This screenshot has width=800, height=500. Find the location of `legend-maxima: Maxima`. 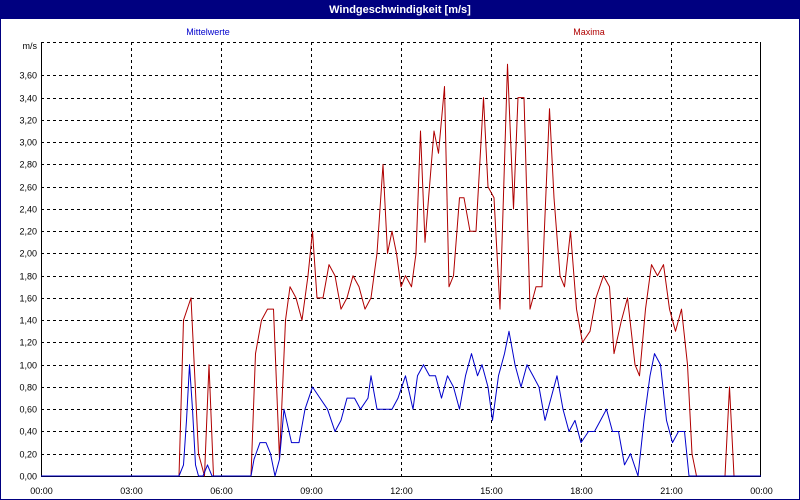

legend-maxima: Maxima is located at coordinates (589, 32).